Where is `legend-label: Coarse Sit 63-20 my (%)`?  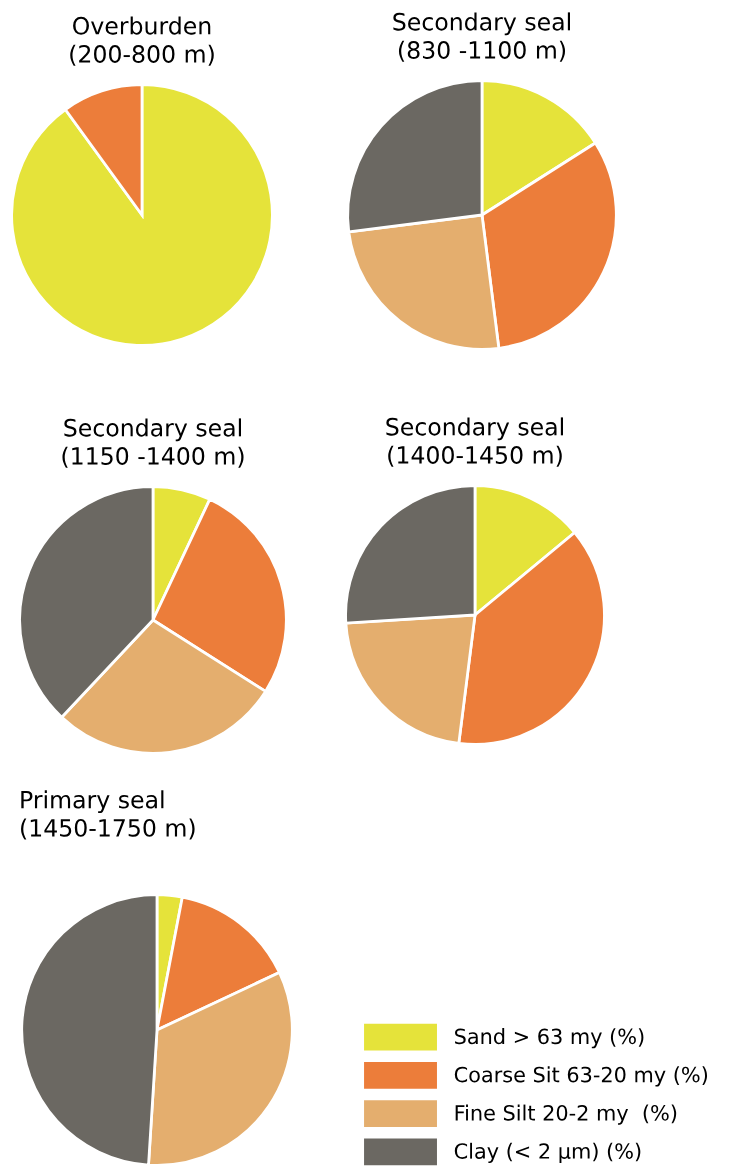 legend-label: Coarse Sit 63-20 my (%) is located at coordinates (581, 1076).